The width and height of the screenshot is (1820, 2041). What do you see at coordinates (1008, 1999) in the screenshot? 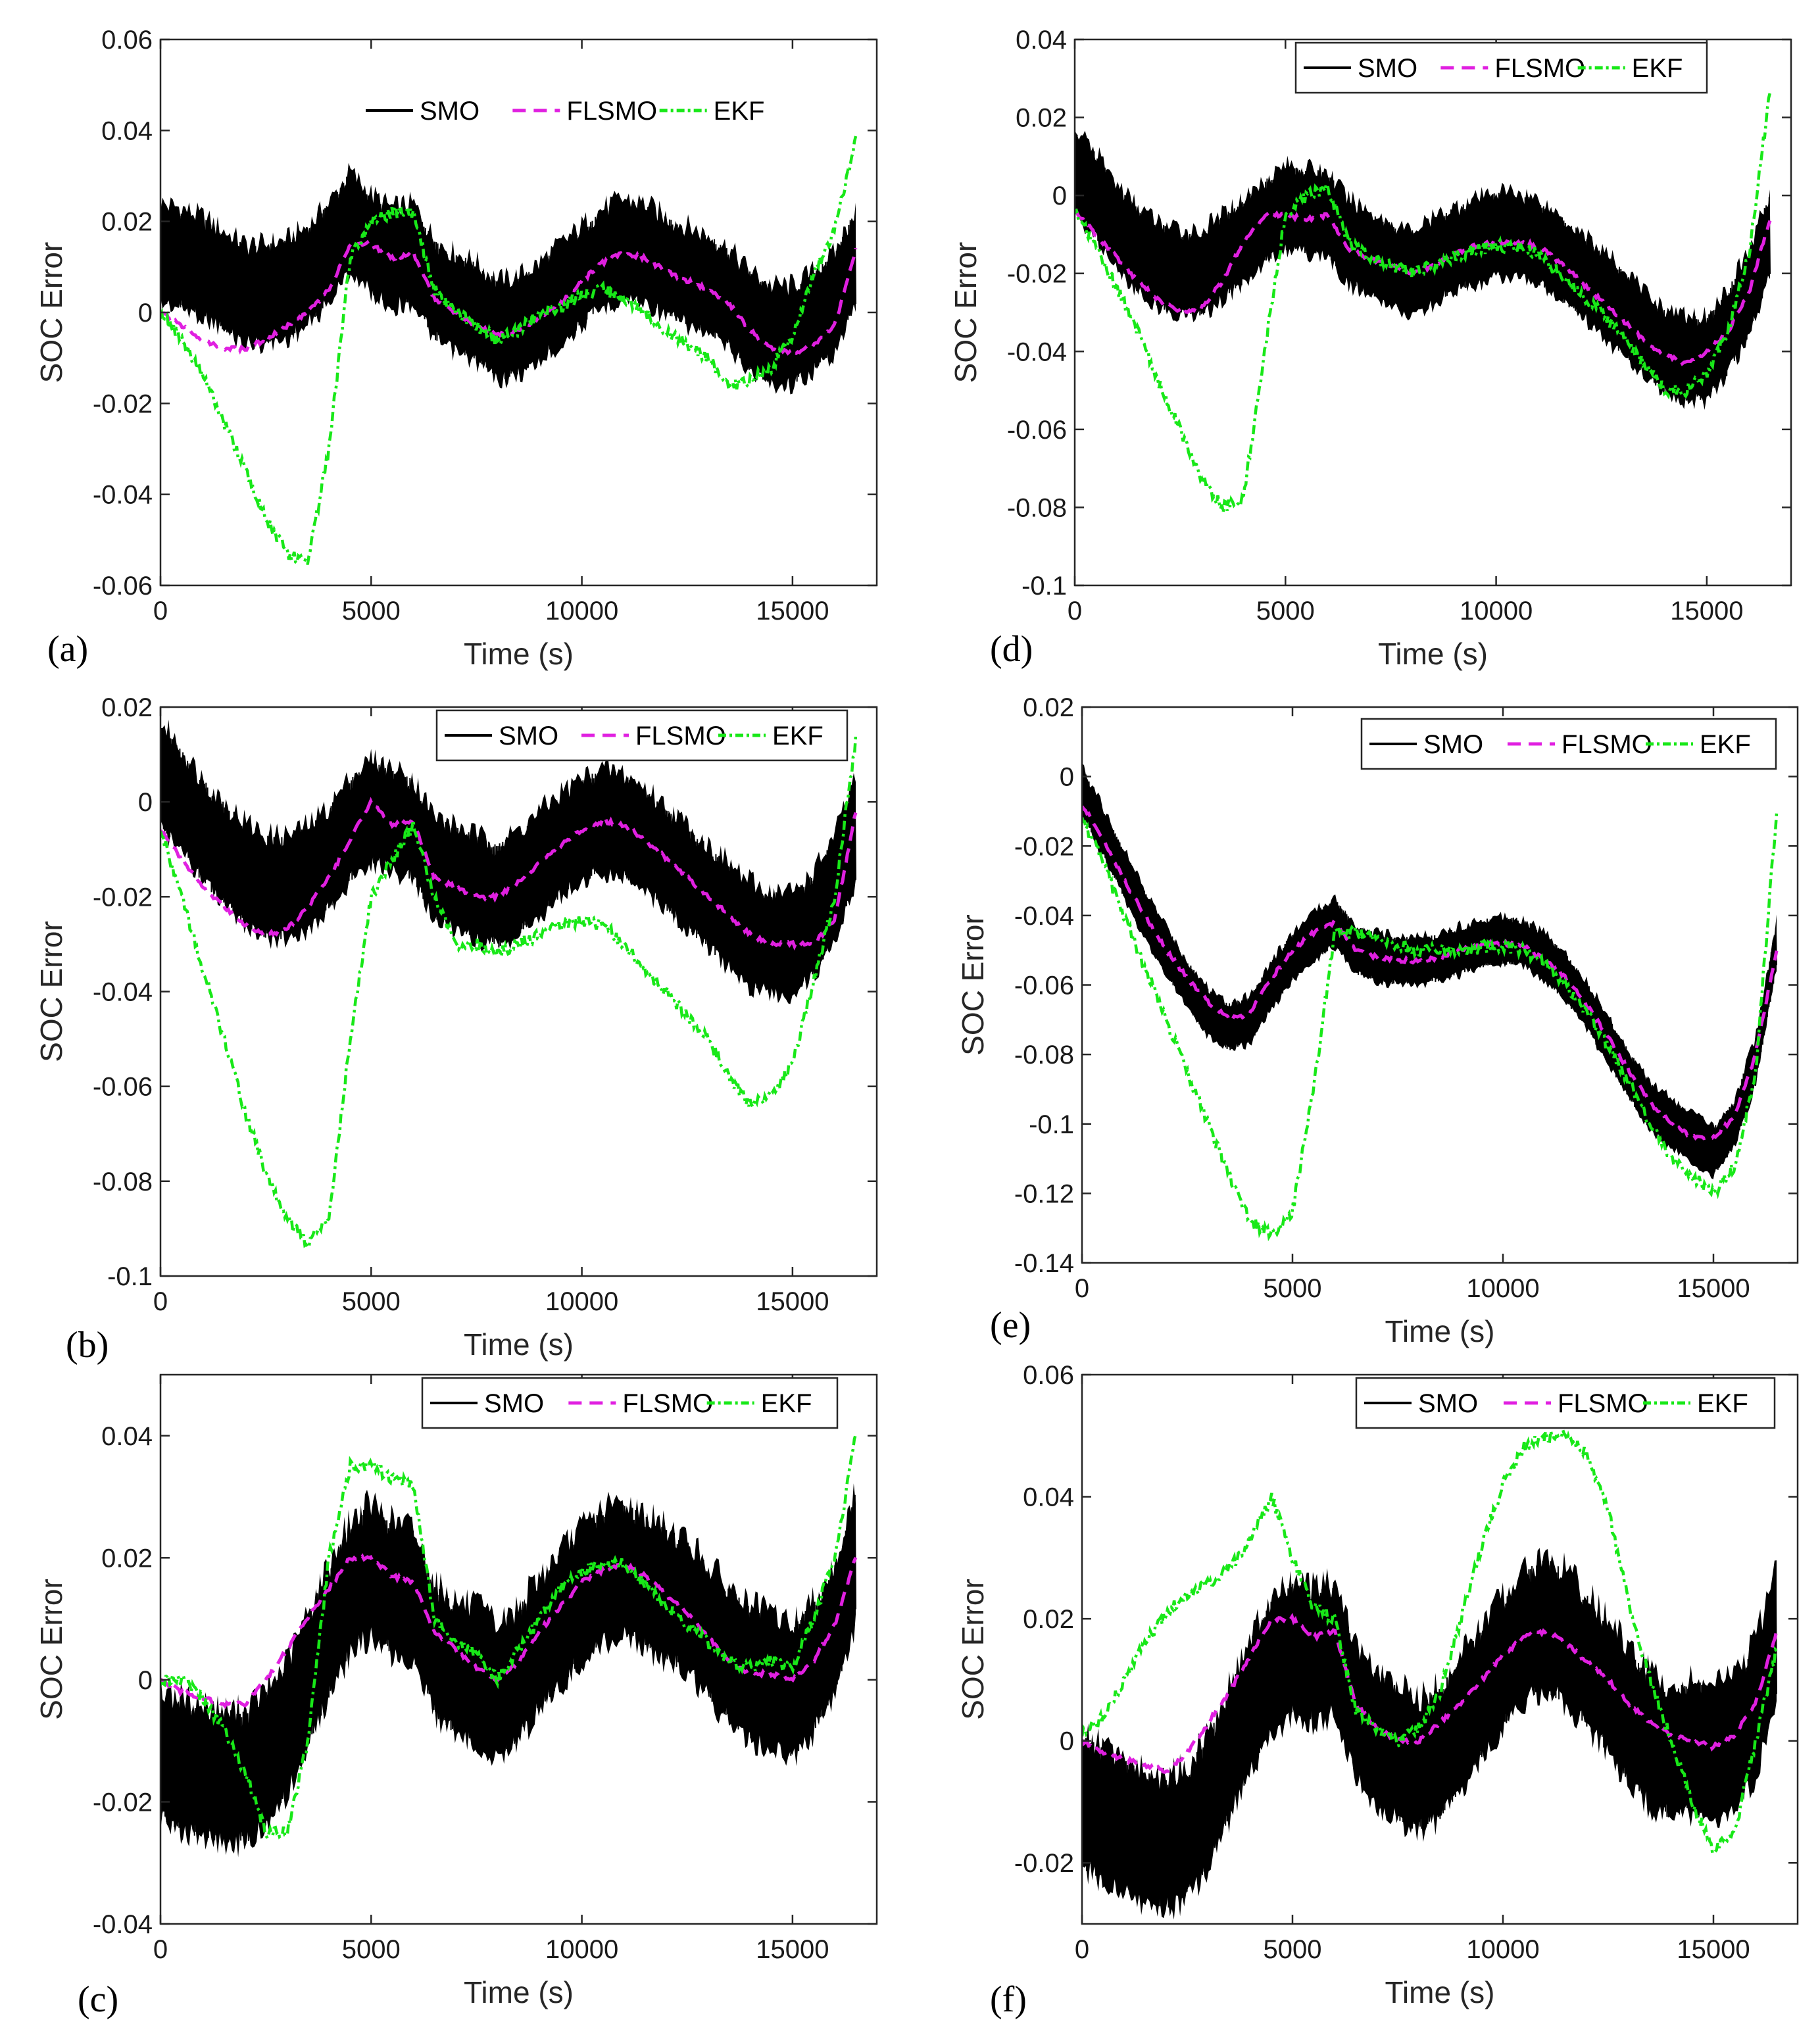
I see `panel-label: (f)` at bounding box center [1008, 1999].